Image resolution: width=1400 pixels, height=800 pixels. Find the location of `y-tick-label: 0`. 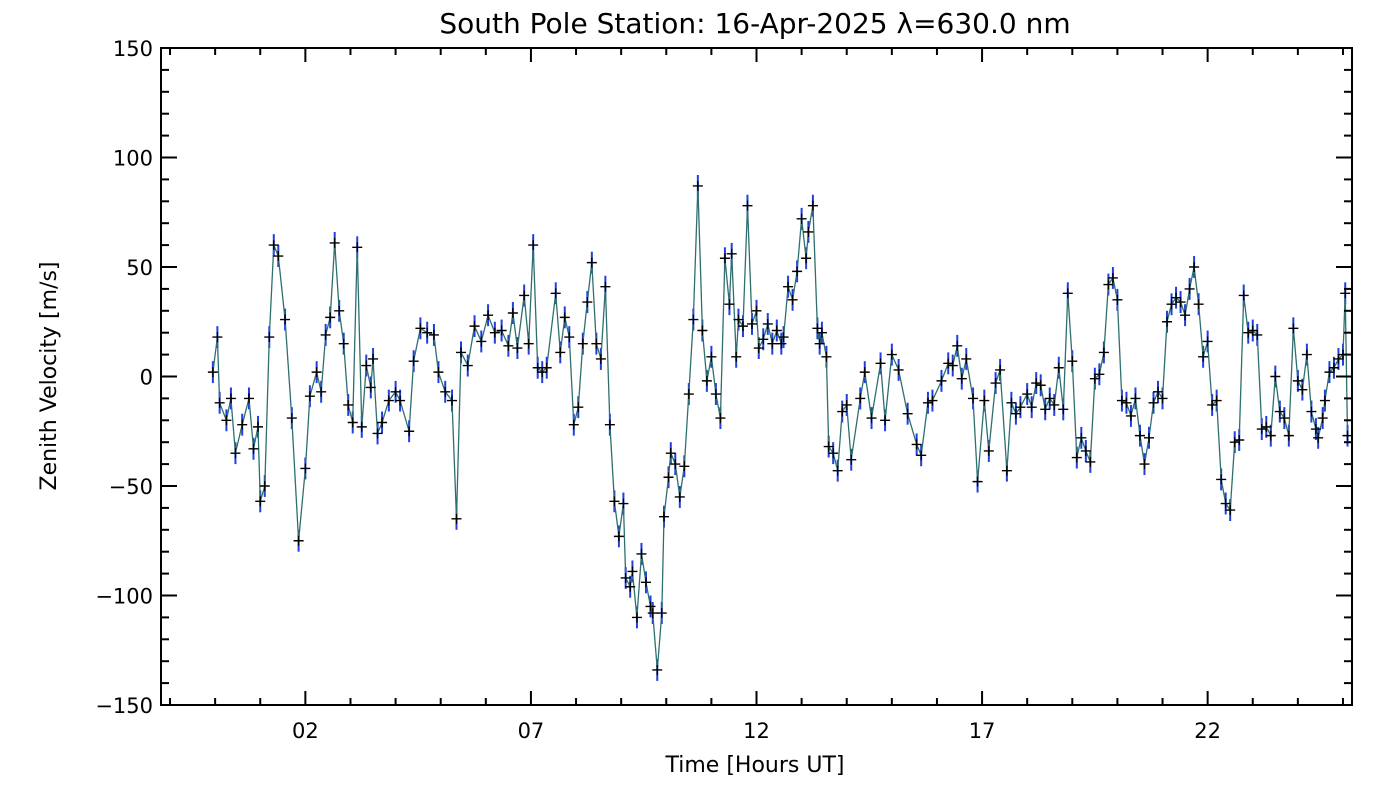

y-tick-label: 0 is located at coordinates (146, 378).